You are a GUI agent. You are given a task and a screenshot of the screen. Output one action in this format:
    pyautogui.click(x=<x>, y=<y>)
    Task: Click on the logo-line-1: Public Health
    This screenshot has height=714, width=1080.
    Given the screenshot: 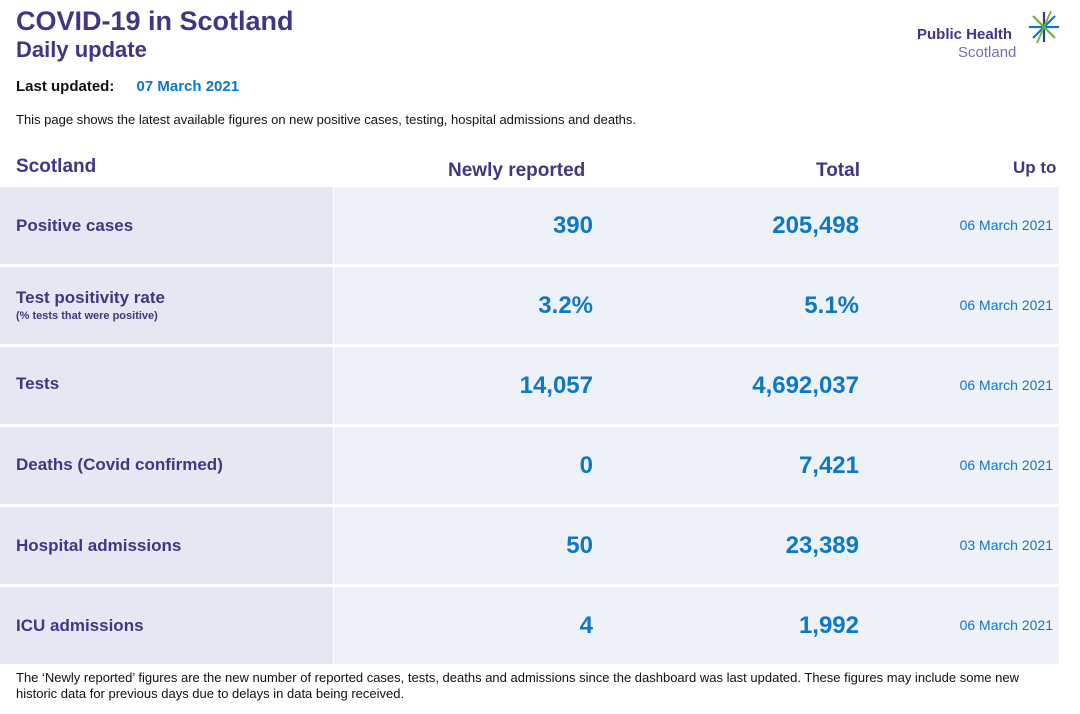 What is the action you would take?
    pyautogui.click(x=965, y=34)
    